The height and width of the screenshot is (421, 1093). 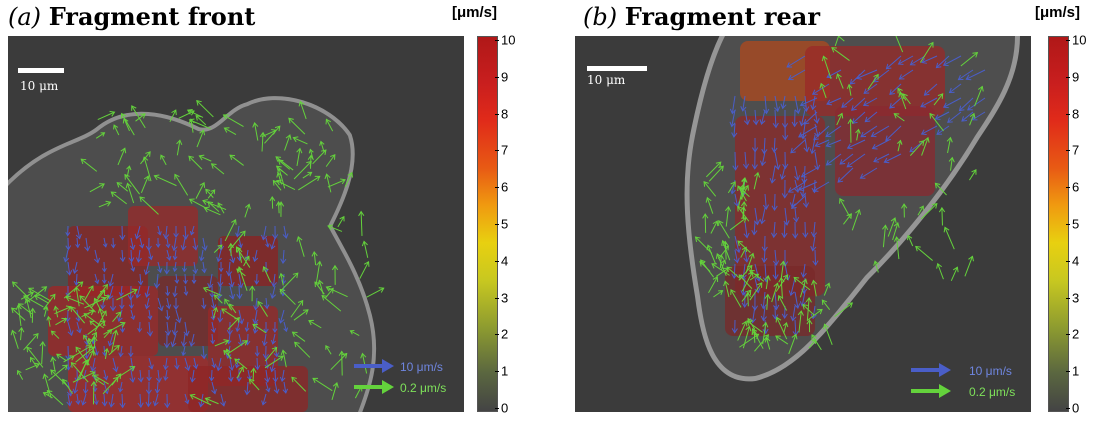 What do you see at coordinates (421, 367) in the screenshot?
I see `panel-a-legend-blue: 10 μm/s` at bounding box center [421, 367].